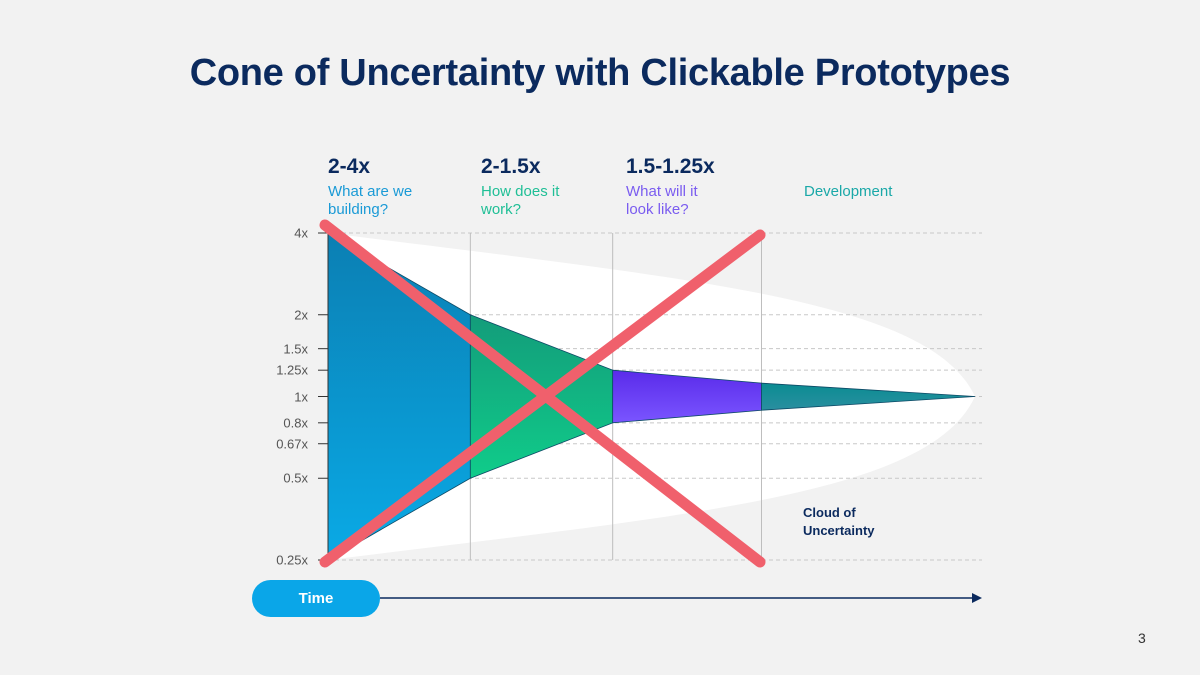  What do you see at coordinates (292, 560) in the screenshot?
I see `y-tick-label-0.25x: 0.25x` at bounding box center [292, 560].